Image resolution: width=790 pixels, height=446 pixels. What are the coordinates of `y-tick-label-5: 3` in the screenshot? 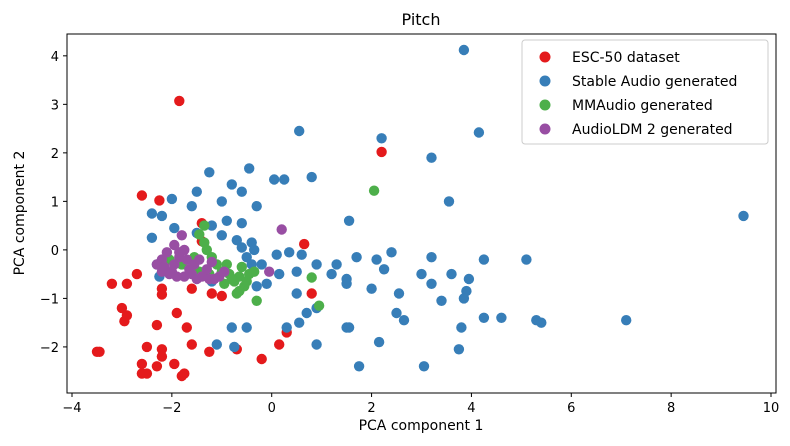 It's located at (55, 105).